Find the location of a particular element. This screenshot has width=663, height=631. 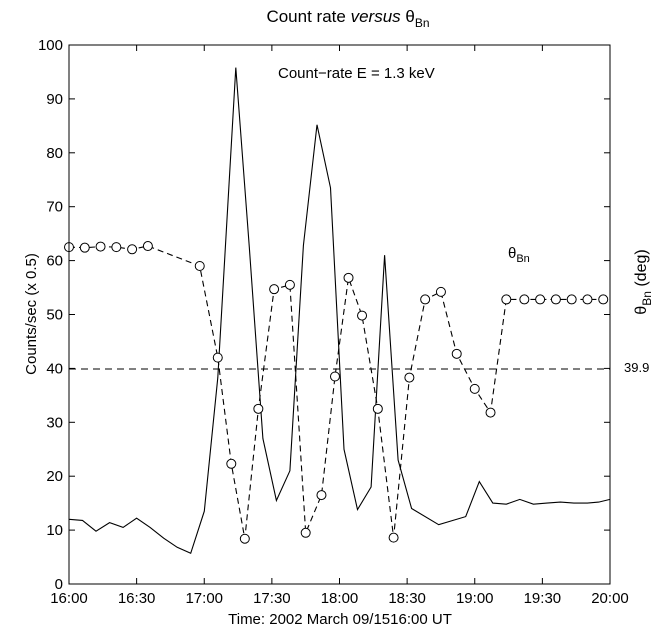

x-tick-label: 20:00 is located at coordinates (610, 598).